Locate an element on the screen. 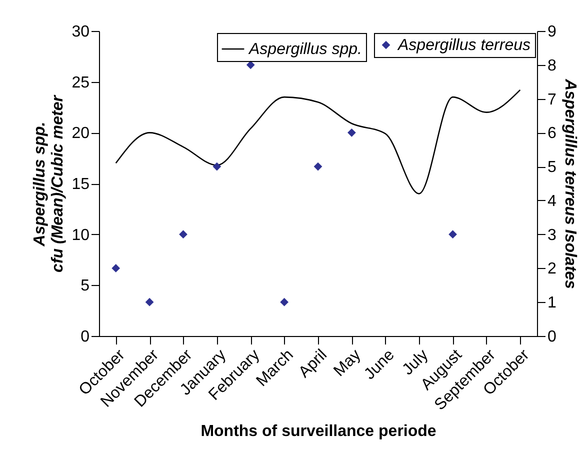  x-axis-title: Months of surveillance periode is located at coordinates (318, 431).